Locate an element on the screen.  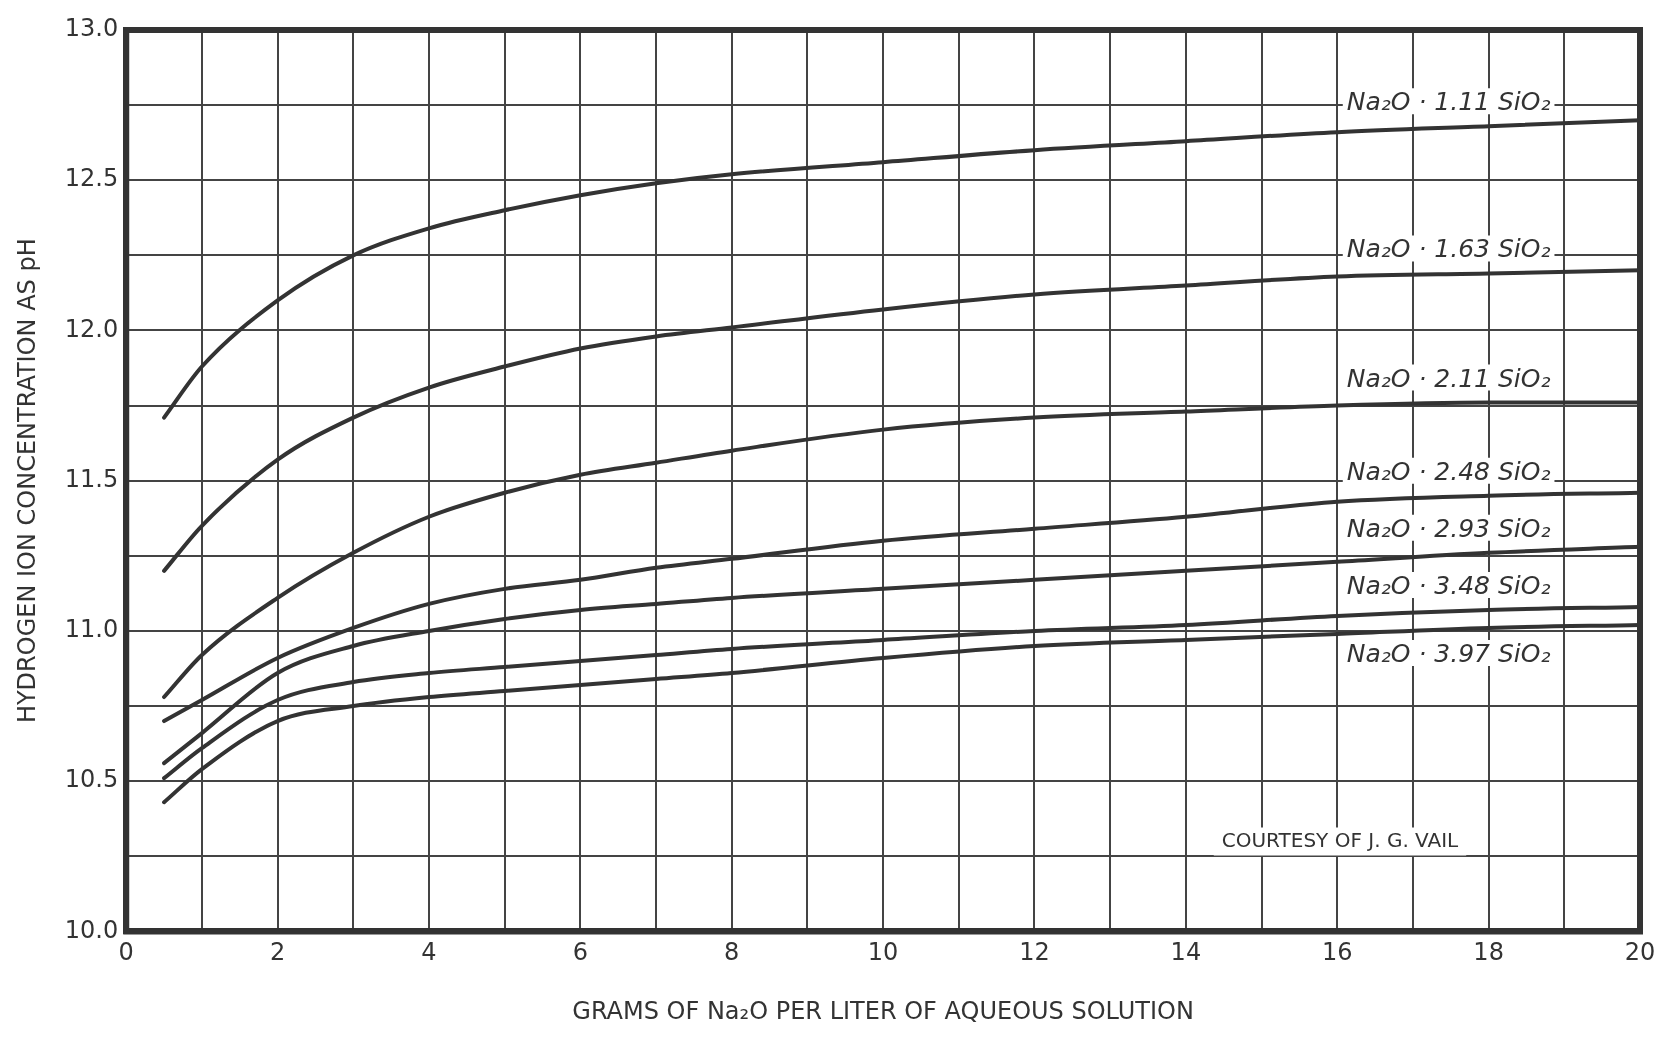
annotation: COURTESY OF J. G. VAIL is located at coordinates (1340, 839).